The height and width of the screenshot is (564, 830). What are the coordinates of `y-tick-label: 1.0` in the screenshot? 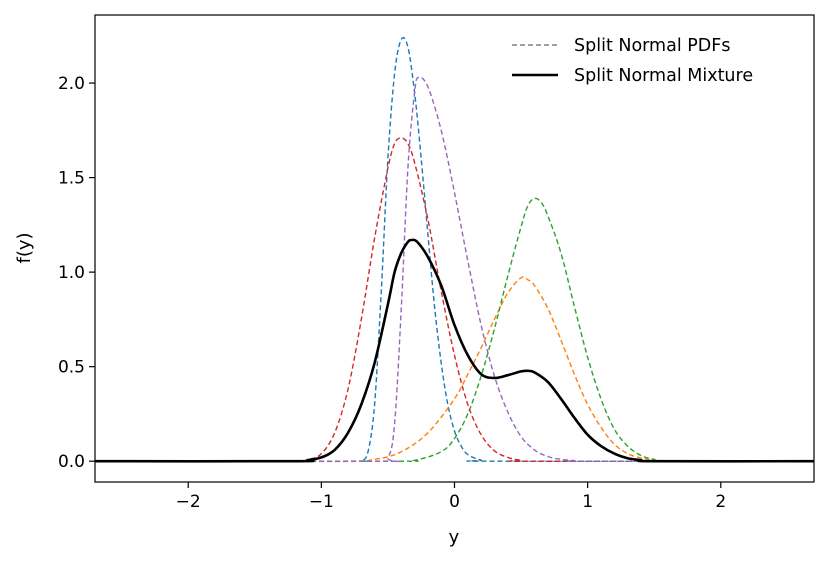 It's located at (71, 273).